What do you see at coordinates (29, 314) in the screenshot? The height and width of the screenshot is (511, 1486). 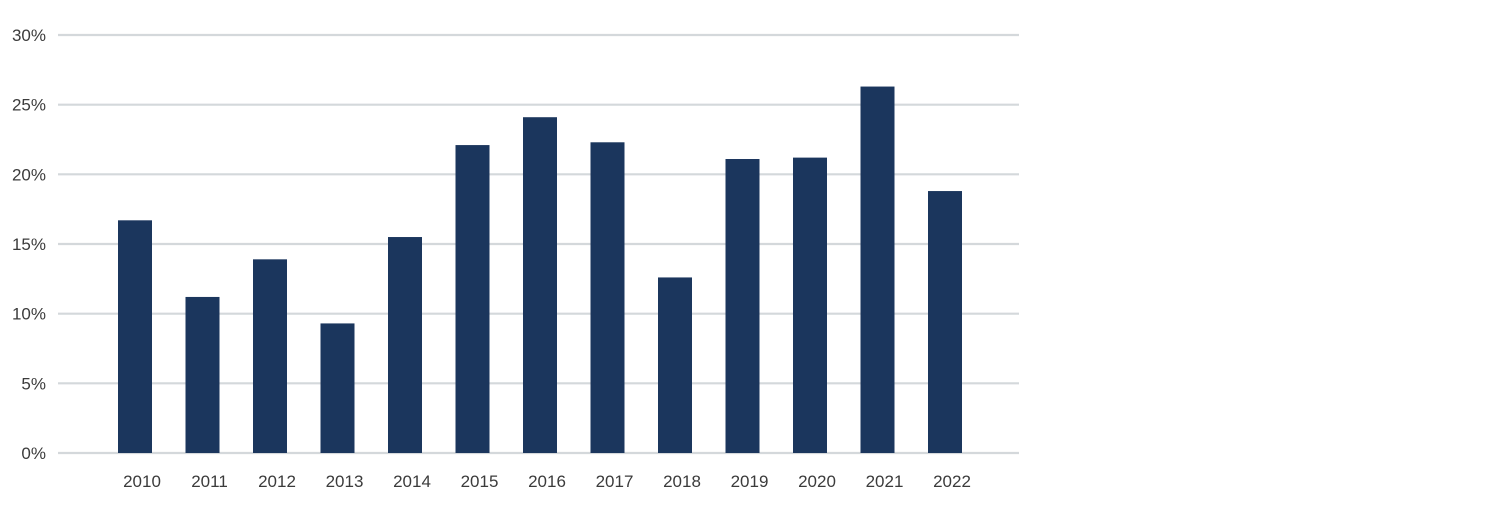 I see `y-tick-label: 10%` at bounding box center [29, 314].